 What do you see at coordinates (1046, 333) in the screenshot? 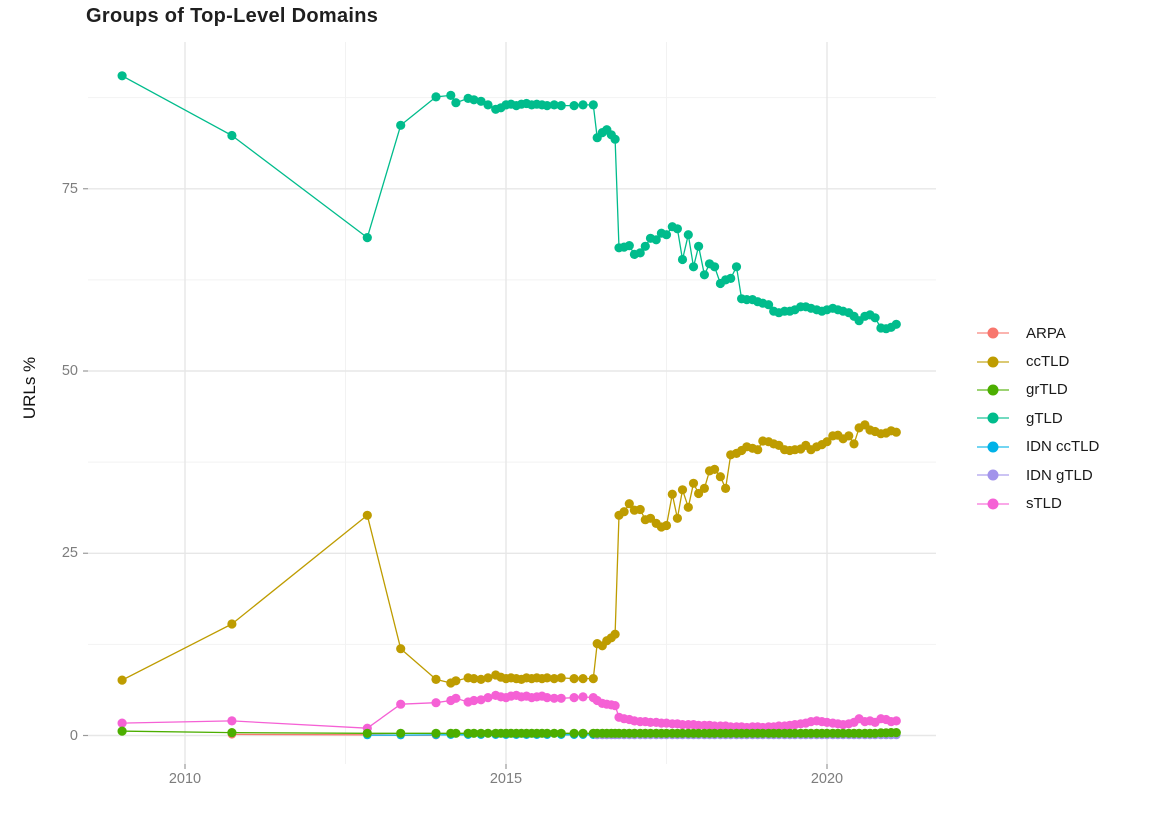
I see `legend-item-label: ARPA` at bounding box center [1046, 333].